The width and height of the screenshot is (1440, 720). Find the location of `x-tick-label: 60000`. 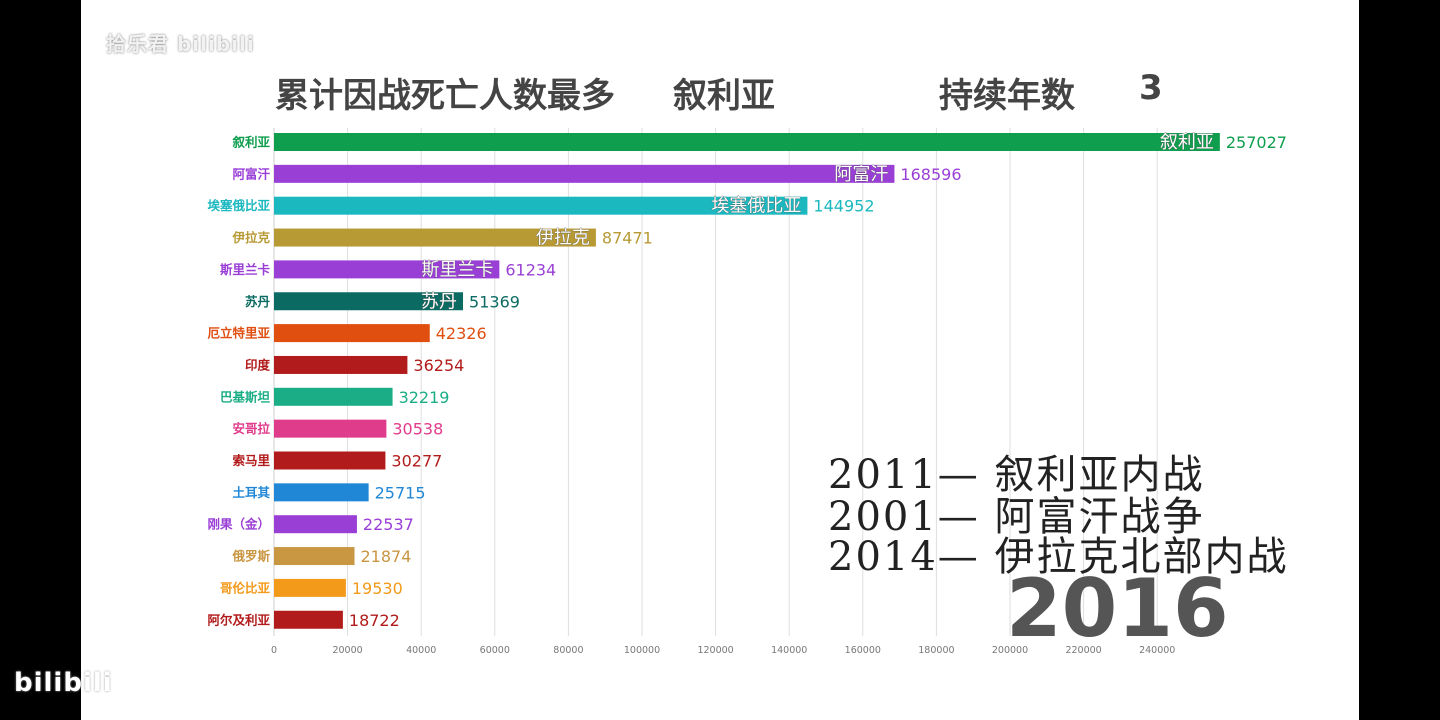

x-tick-label: 60000 is located at coordinates (495, 650).